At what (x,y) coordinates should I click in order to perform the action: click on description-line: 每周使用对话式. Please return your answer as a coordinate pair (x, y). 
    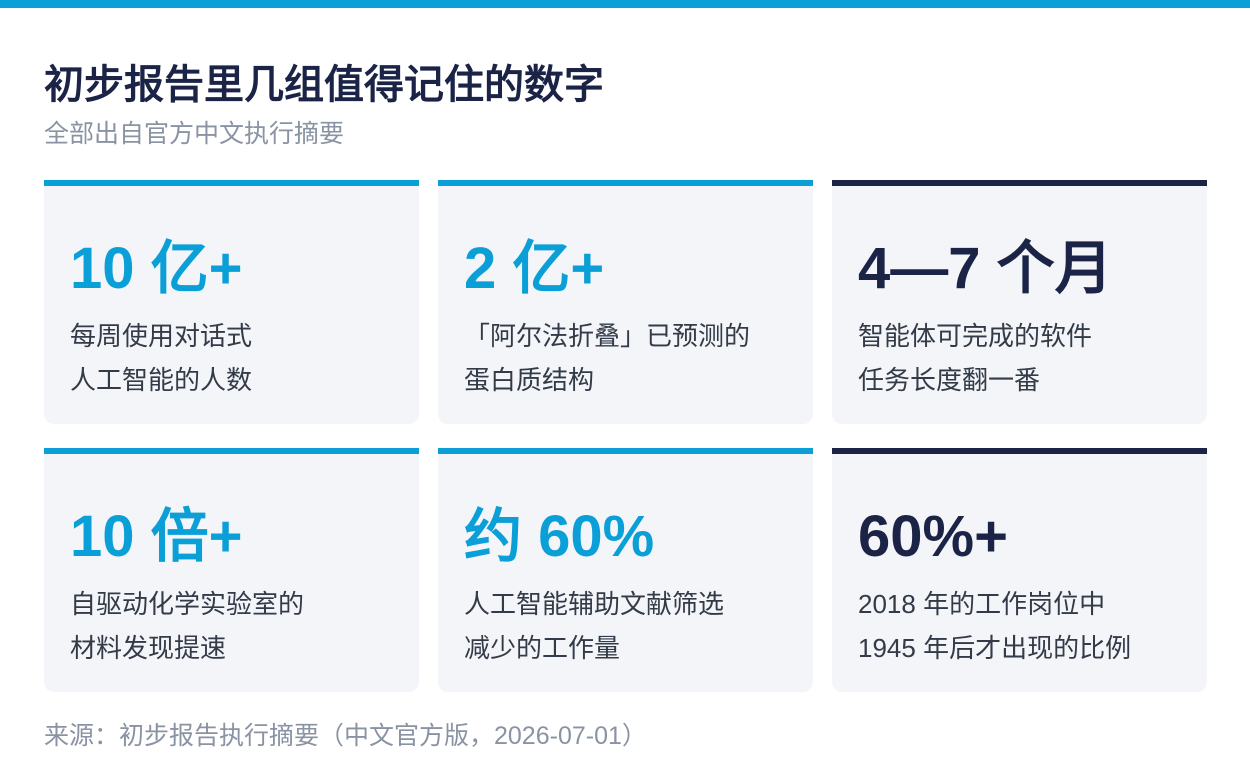
    Looking at the image, I should click on (161, 336).